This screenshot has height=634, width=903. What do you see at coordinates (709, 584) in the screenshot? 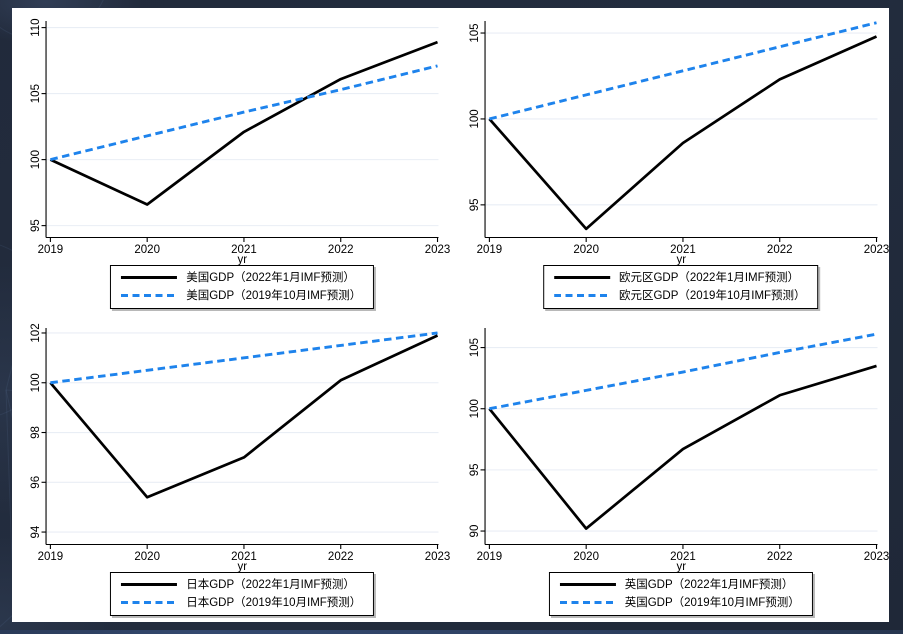
I see `legend-label: 英国GDP（2022年1月IMF预测）` at bounding box center [709, 584].